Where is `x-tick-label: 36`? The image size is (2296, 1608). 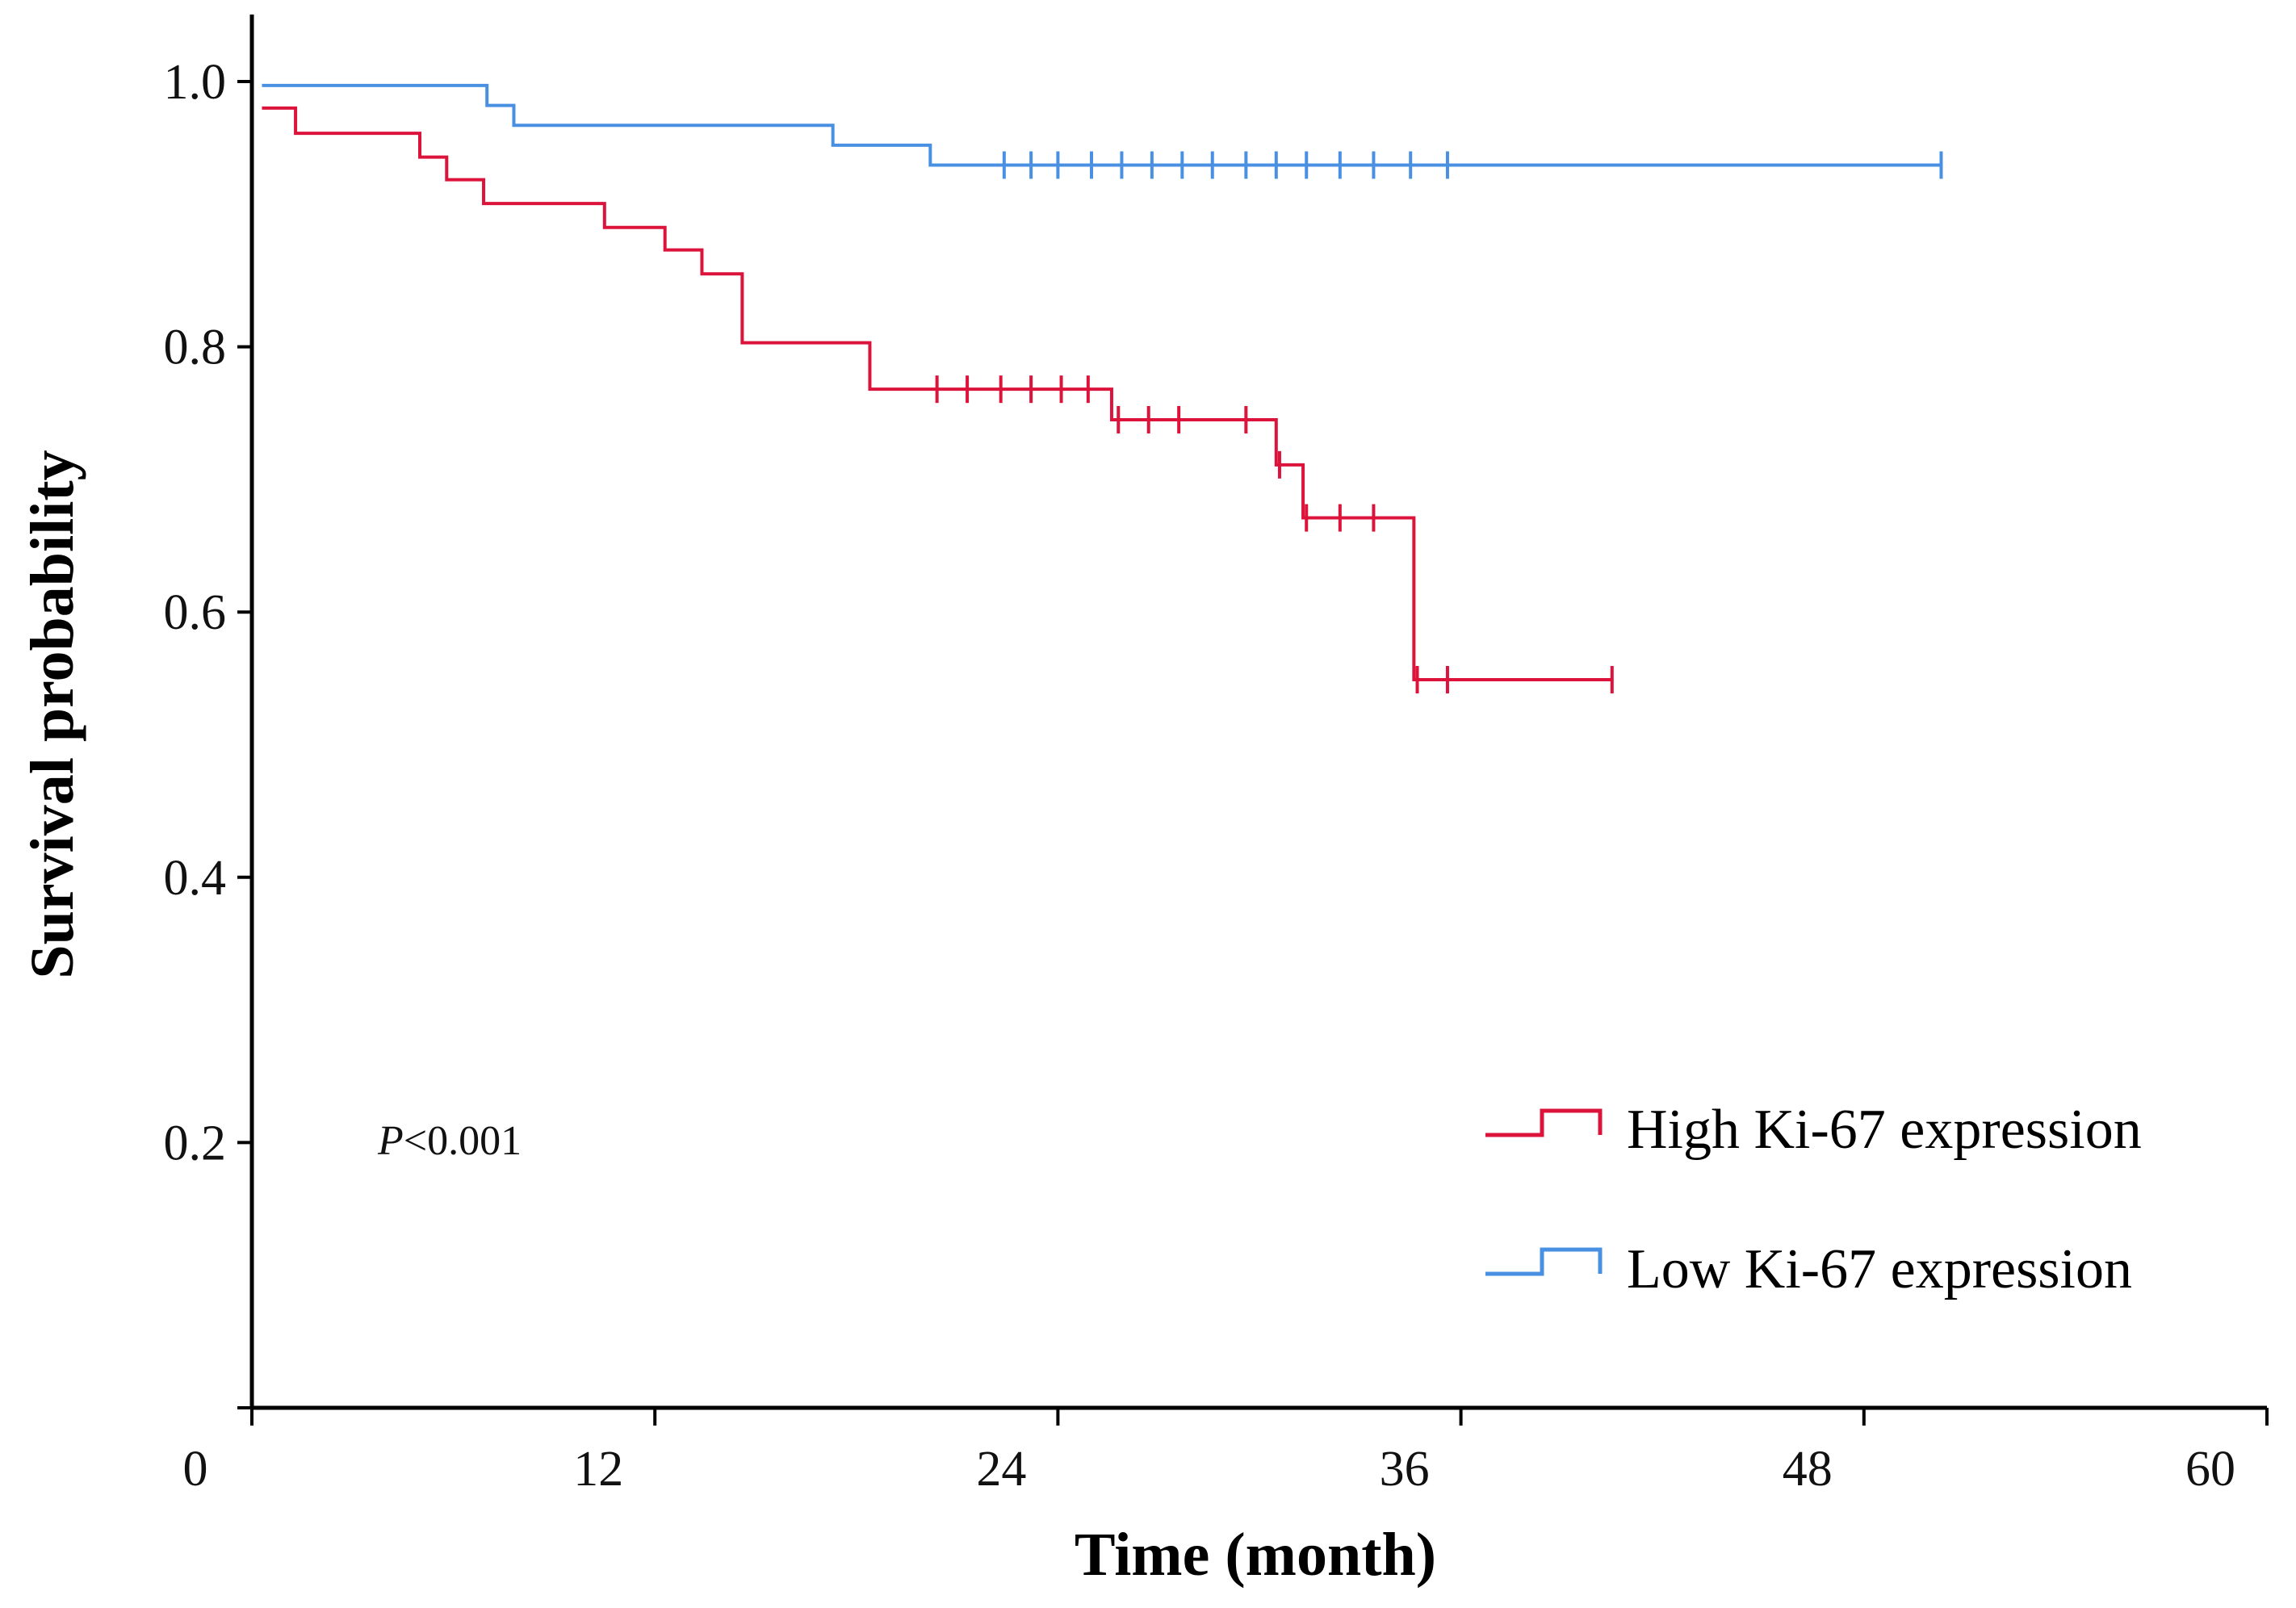 x-tick-label: 36 is located at coordinates (1405, 1469).